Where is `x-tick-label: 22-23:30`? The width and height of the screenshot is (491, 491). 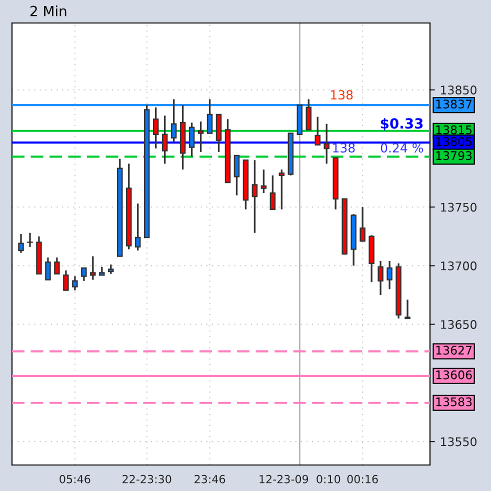 x-tick-label: 22-23:30 is located at coordinates (147, 479).